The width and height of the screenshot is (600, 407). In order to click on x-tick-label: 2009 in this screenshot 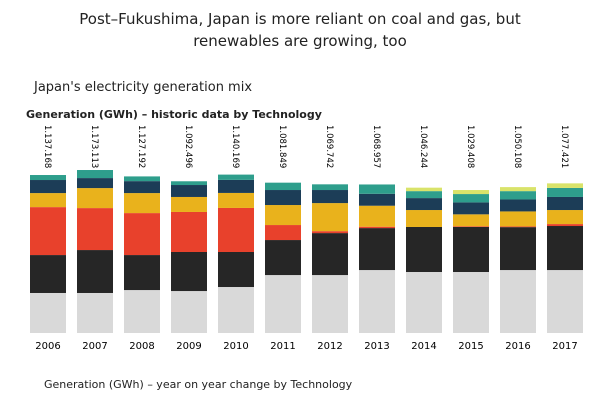, I will do `click(188, 346)`.